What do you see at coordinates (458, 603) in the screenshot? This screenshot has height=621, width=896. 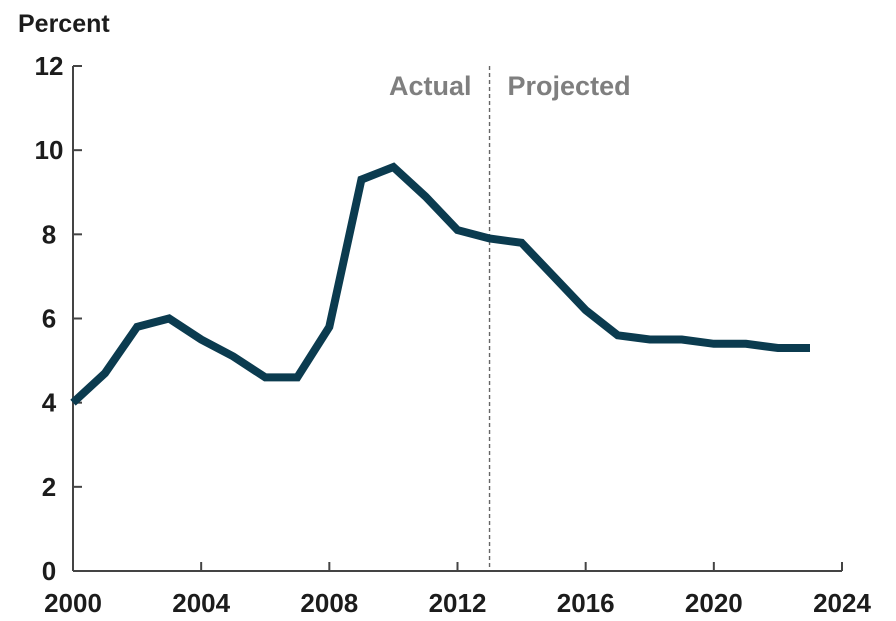 I see `x-tick-label: 2012` at bounding box center [458, 603].